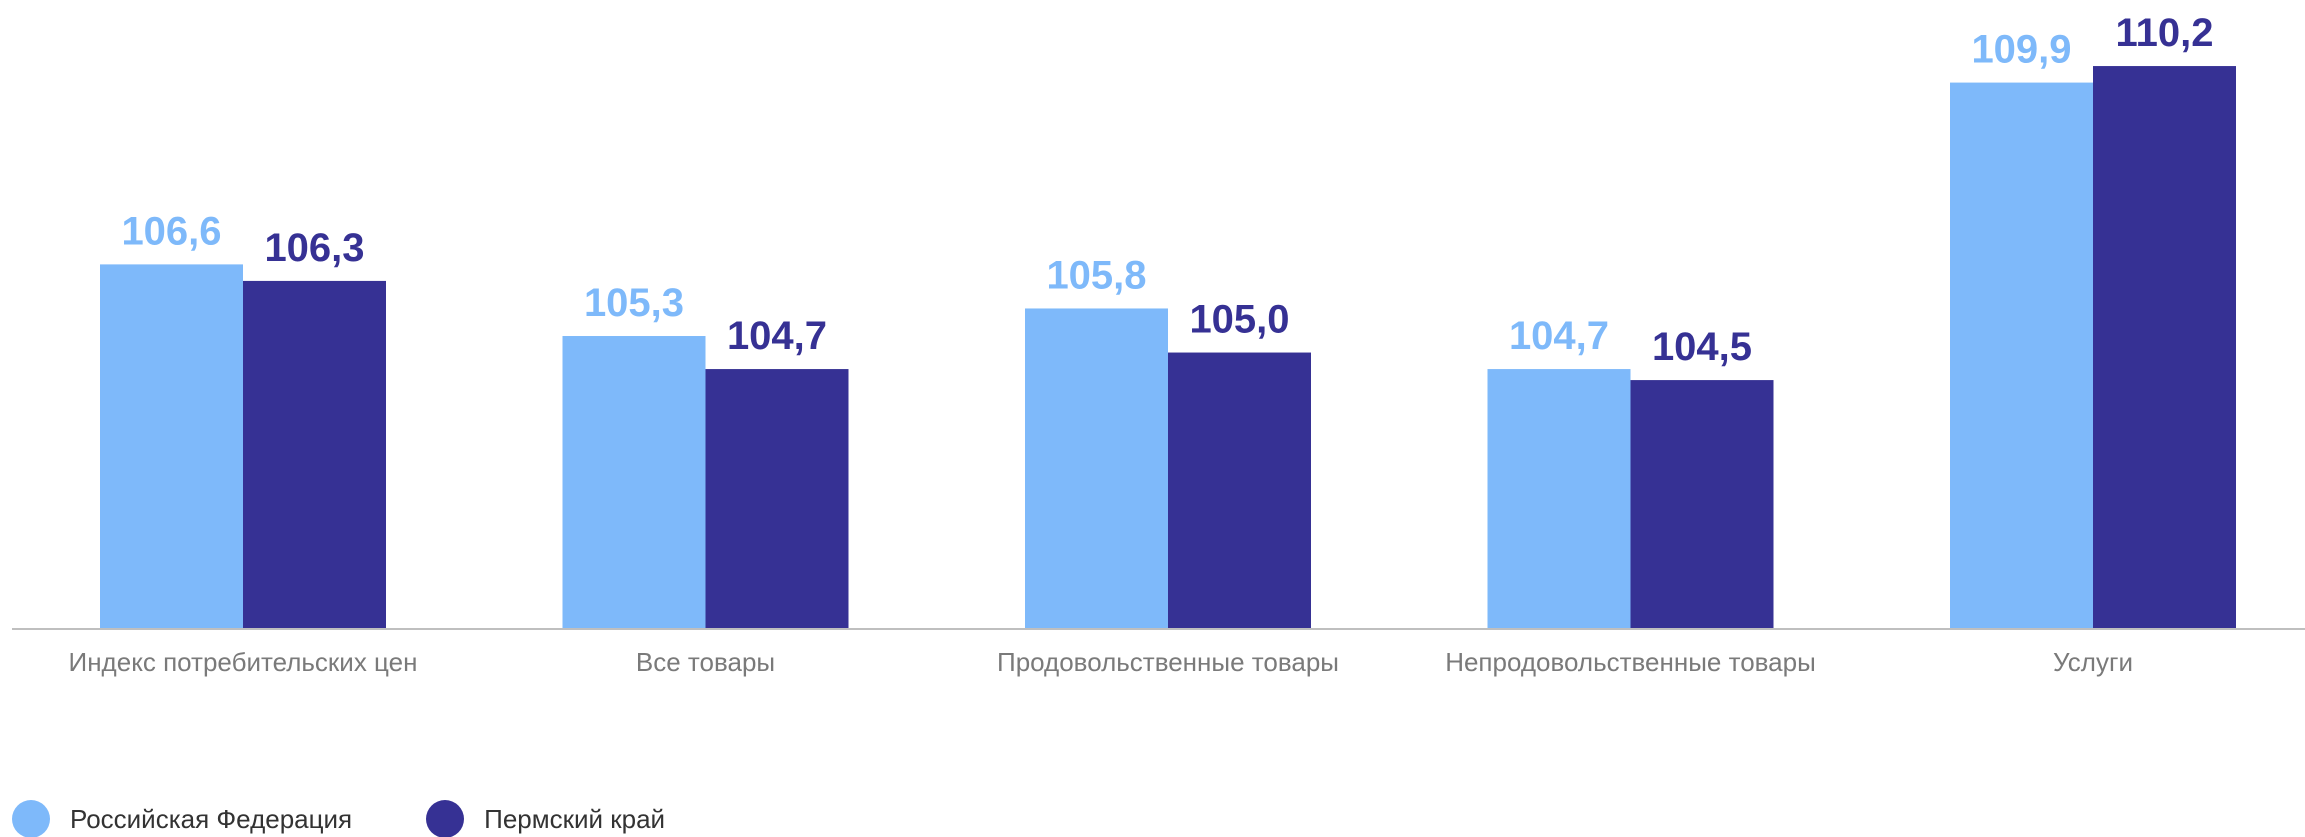 This screenshot has height=837, width=2305. Describe the element at coordinates (1702, 347) in the screenshot. I see `data-label-series-1-cat-3: 104,5` at that location.